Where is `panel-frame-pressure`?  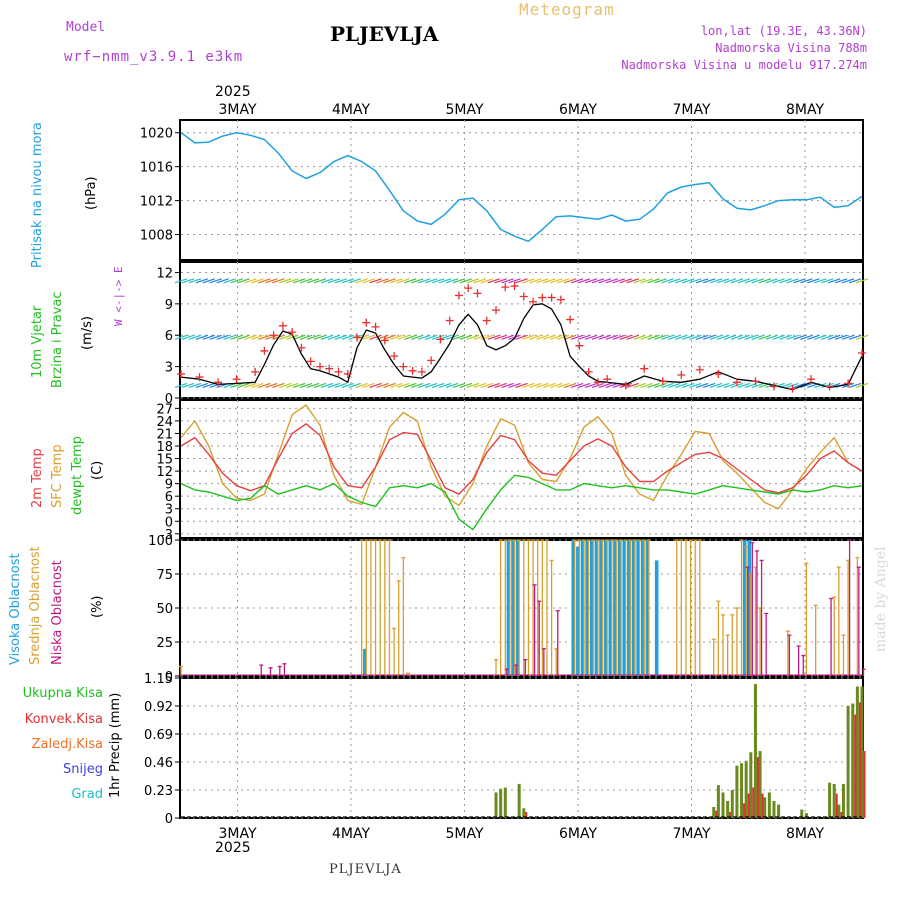
panel-frame-pressure is located at coordinates (521, 190).